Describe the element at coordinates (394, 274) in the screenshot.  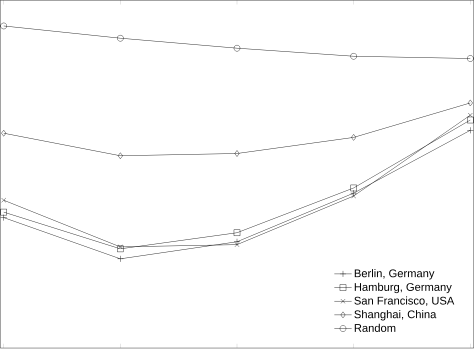
I see `legend-label: Berlin, Germany` at that location.